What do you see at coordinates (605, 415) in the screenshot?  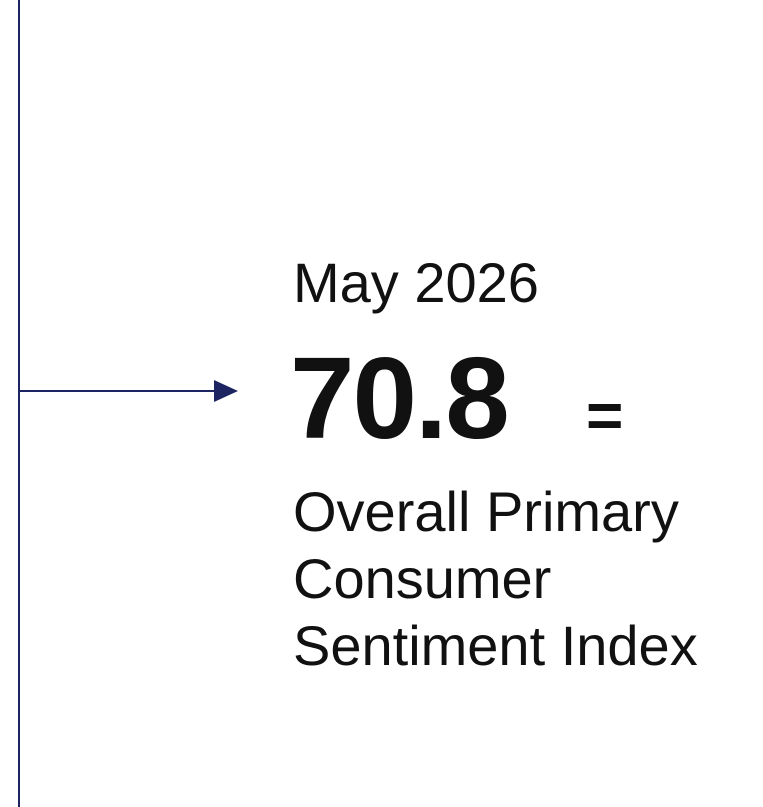 I see `change-indicator: =` at bounding box center [605, 415].